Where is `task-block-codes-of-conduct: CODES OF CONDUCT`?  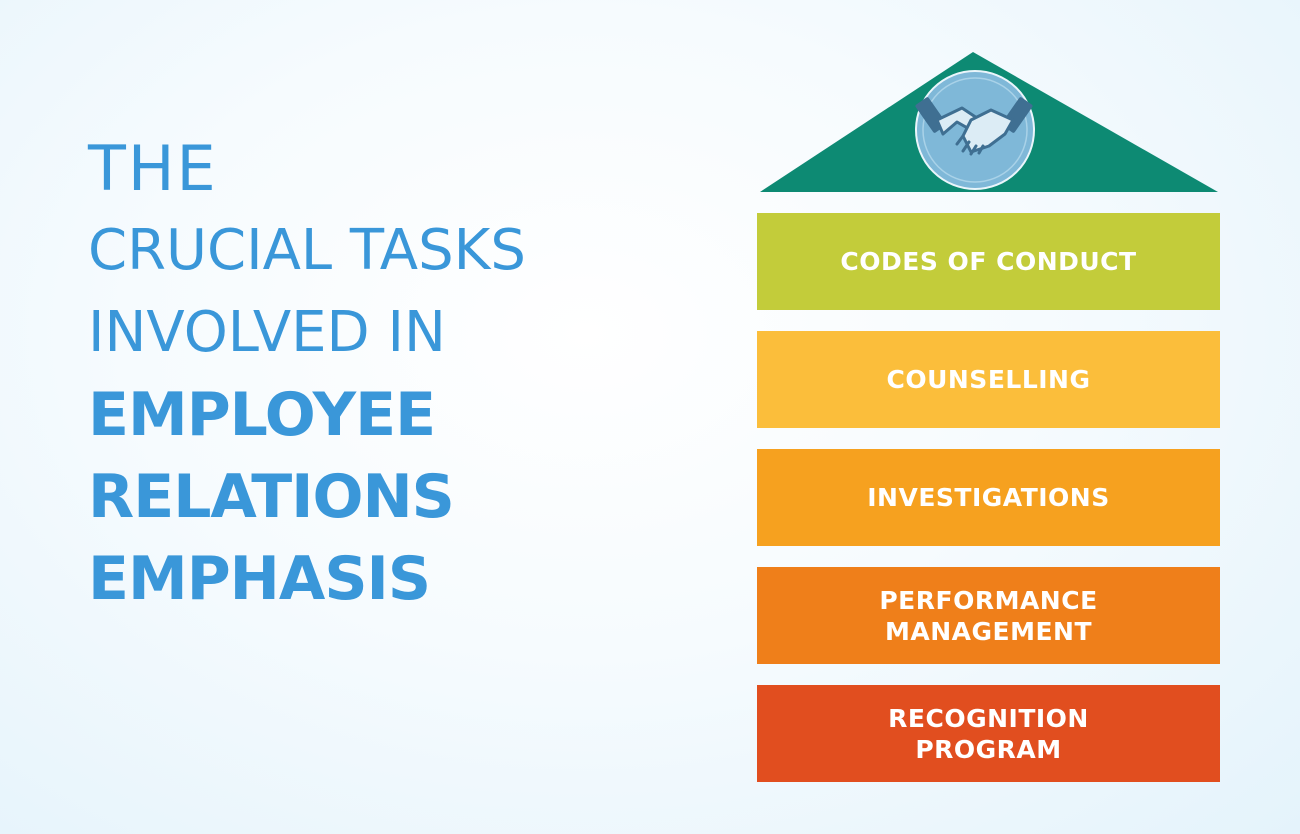
task-block-codes-of-conduct: CODES OF CONDUCT is located at coordinates (988, 261).